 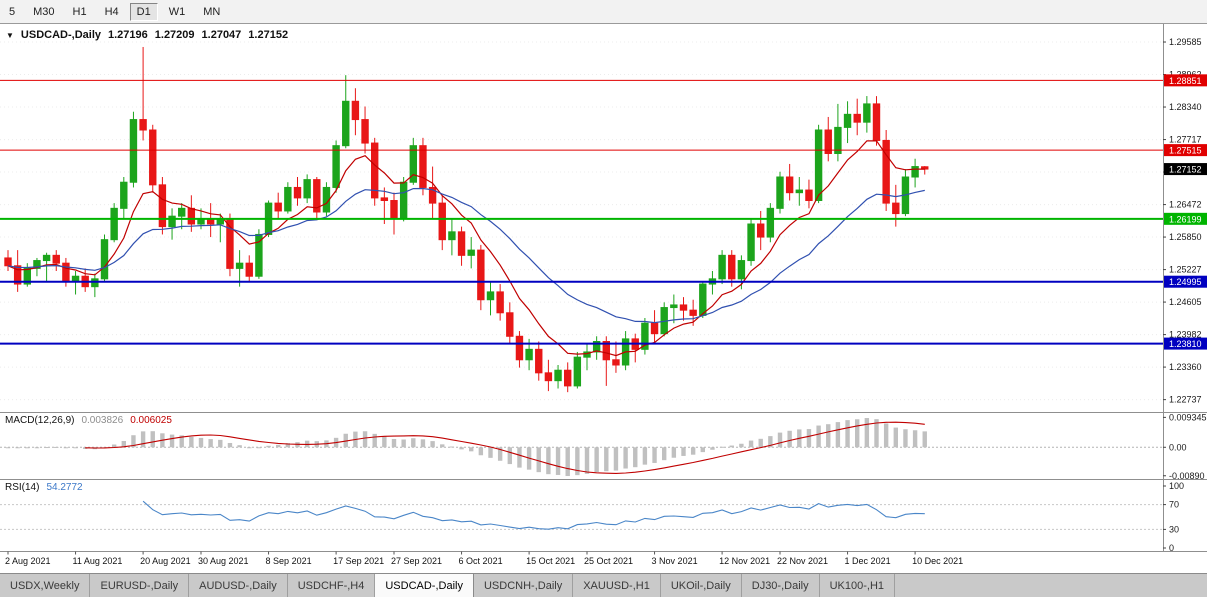 I want to click on price-axis-label: 1.29585, so click(x=1185, y=42).